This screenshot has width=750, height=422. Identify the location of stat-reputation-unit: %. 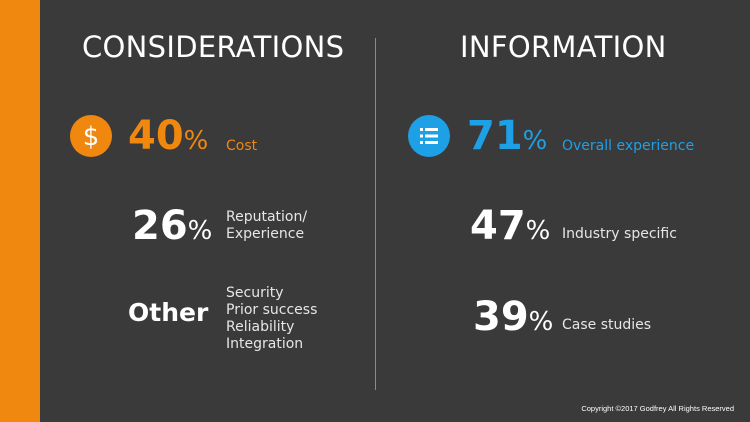
(200, 231).